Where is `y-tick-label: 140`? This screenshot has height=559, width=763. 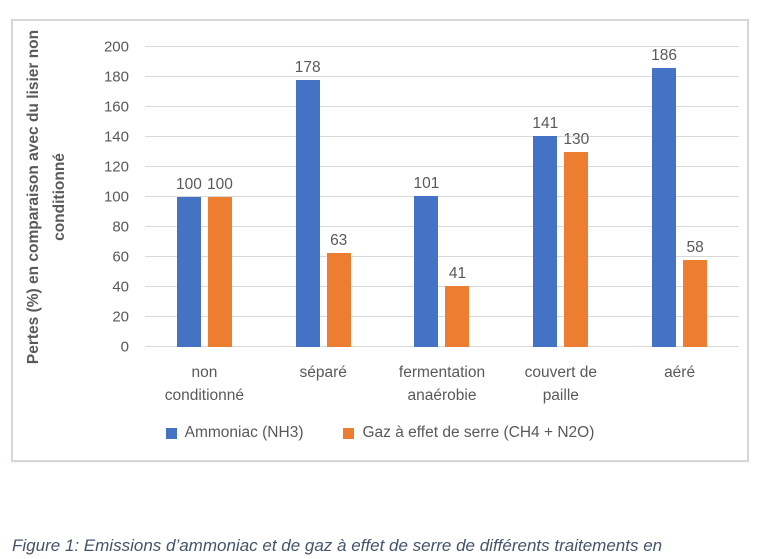
y-tick-label: 140 is located at coordinates (116, 137).